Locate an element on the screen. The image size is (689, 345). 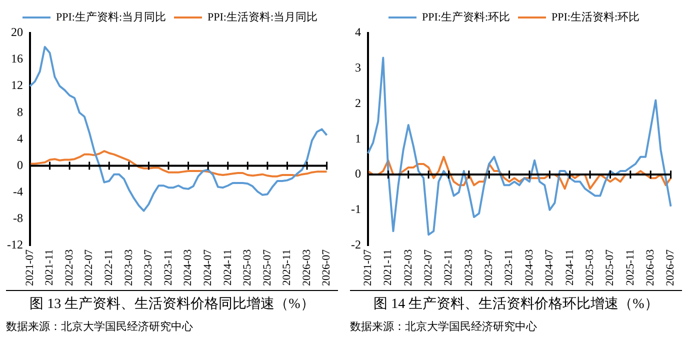
y-tick-label: 3 is located at coordinates (357, 67).